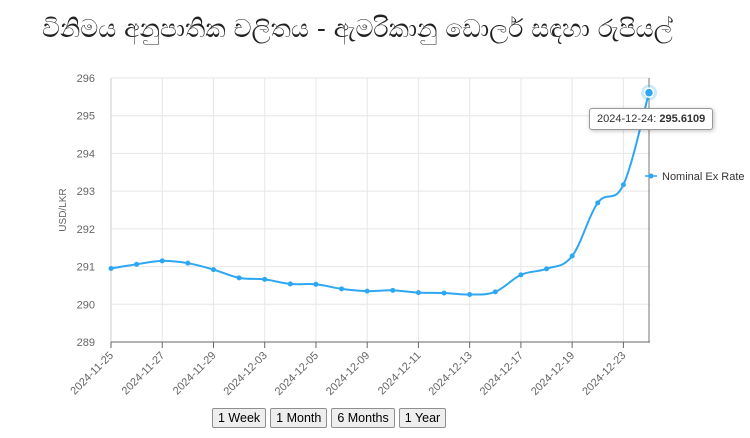  Describe the element at coordinates (703, 177) in the screenshot. I see `legend-label: Nominal Ex Rate` at that location.